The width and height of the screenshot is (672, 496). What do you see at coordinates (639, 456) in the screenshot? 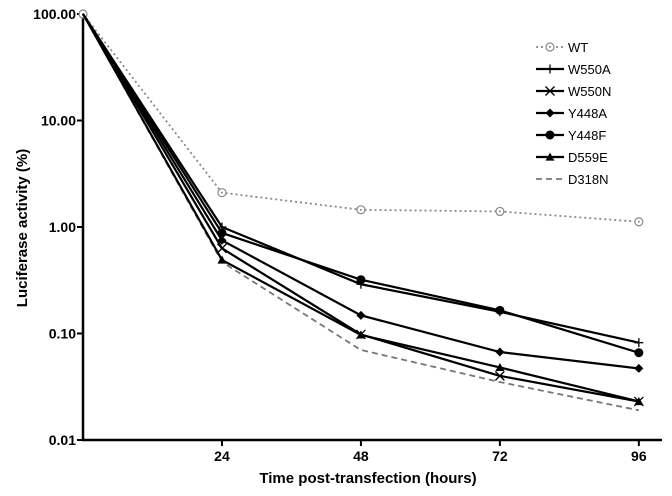
I see `x-tick-label: 96` at bounding box center [639, 456].